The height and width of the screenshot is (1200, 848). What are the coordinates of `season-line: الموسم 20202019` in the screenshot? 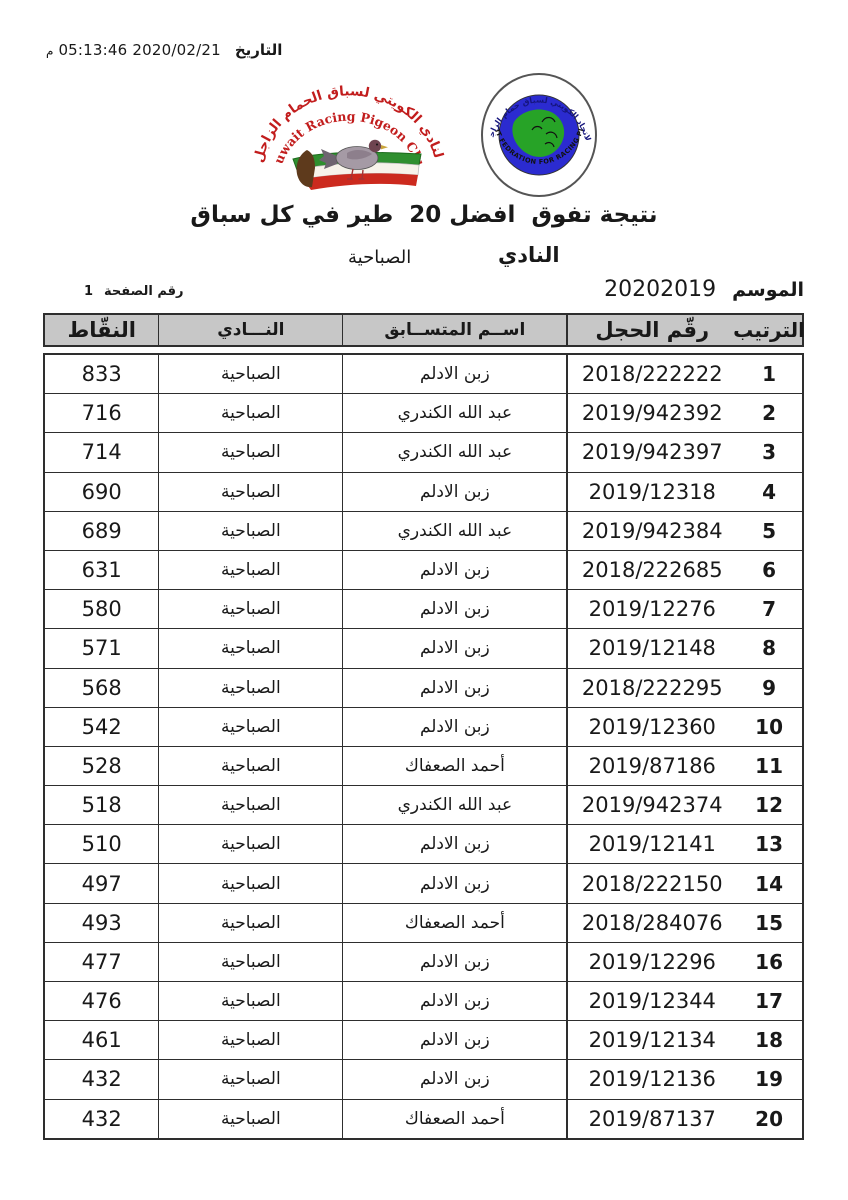 It's located at (704, 289).